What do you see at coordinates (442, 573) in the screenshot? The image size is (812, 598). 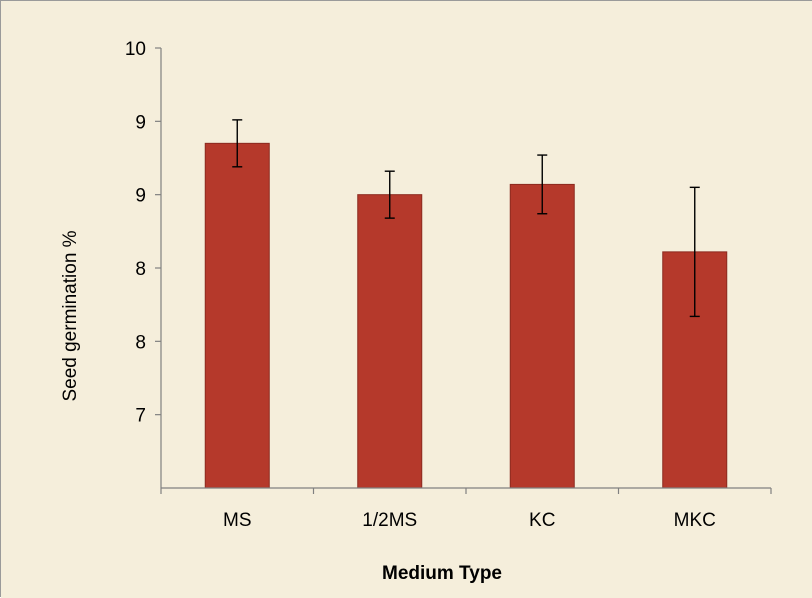 I see `x-axis-title: Medium Type` at bounding box center [442, 573].